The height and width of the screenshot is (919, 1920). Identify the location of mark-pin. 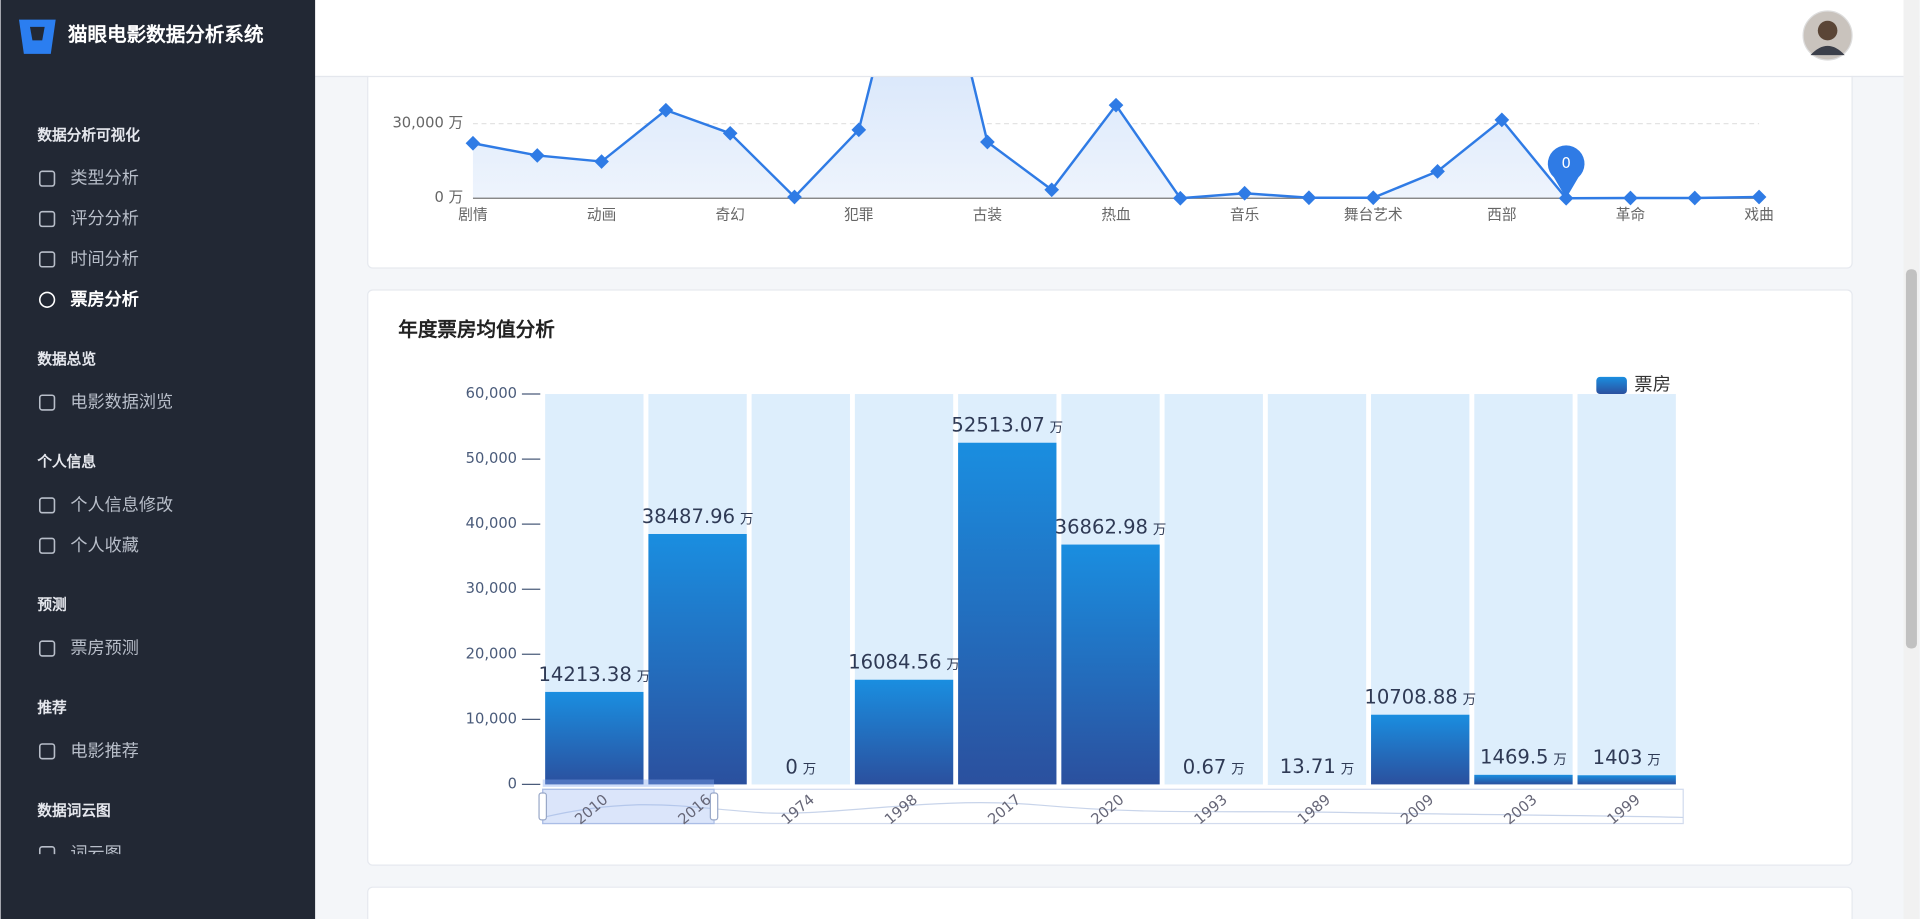
(1566, 172).